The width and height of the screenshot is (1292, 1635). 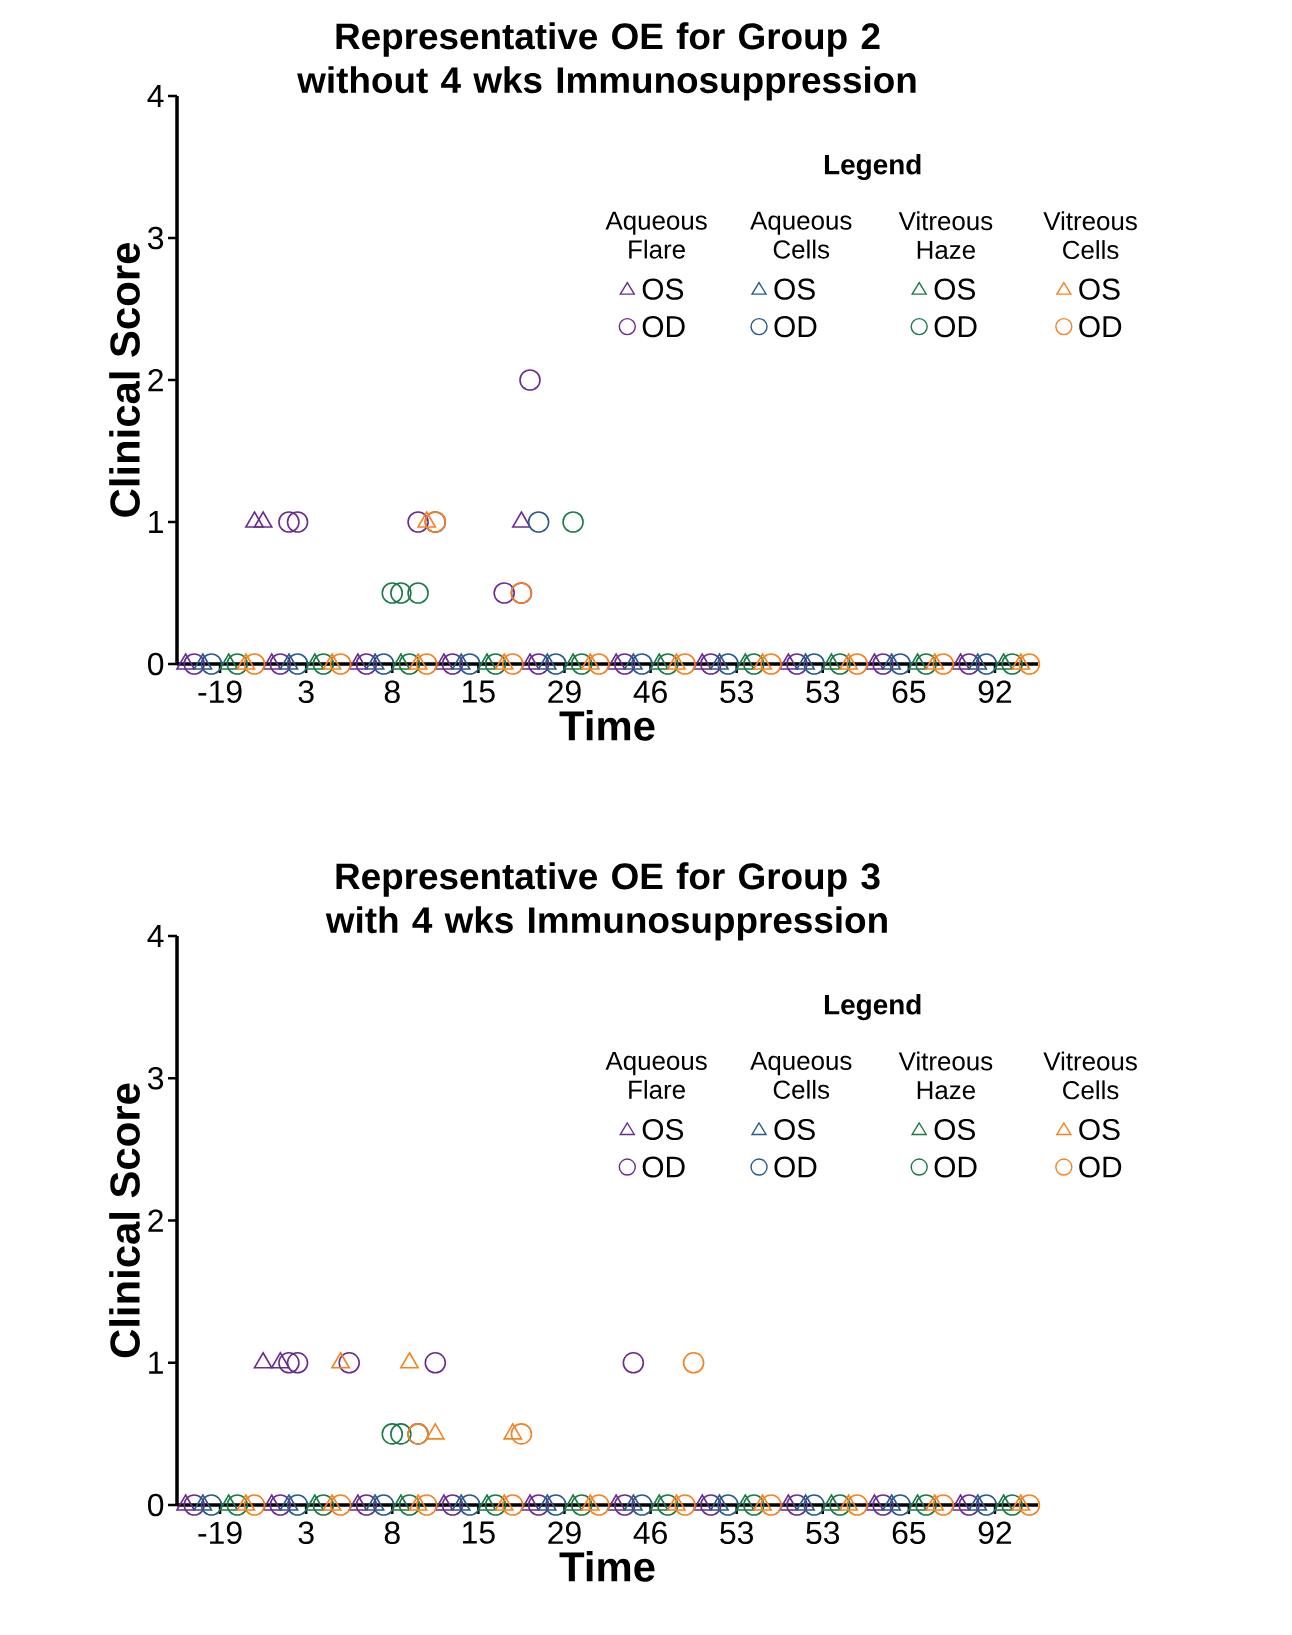 What do you see at coordinates (606, 901) in the screenshot?
I see `chart-title: Representative OE for Group 3 with 4 wks Immunosuppression` at bounding box center [606, 901].